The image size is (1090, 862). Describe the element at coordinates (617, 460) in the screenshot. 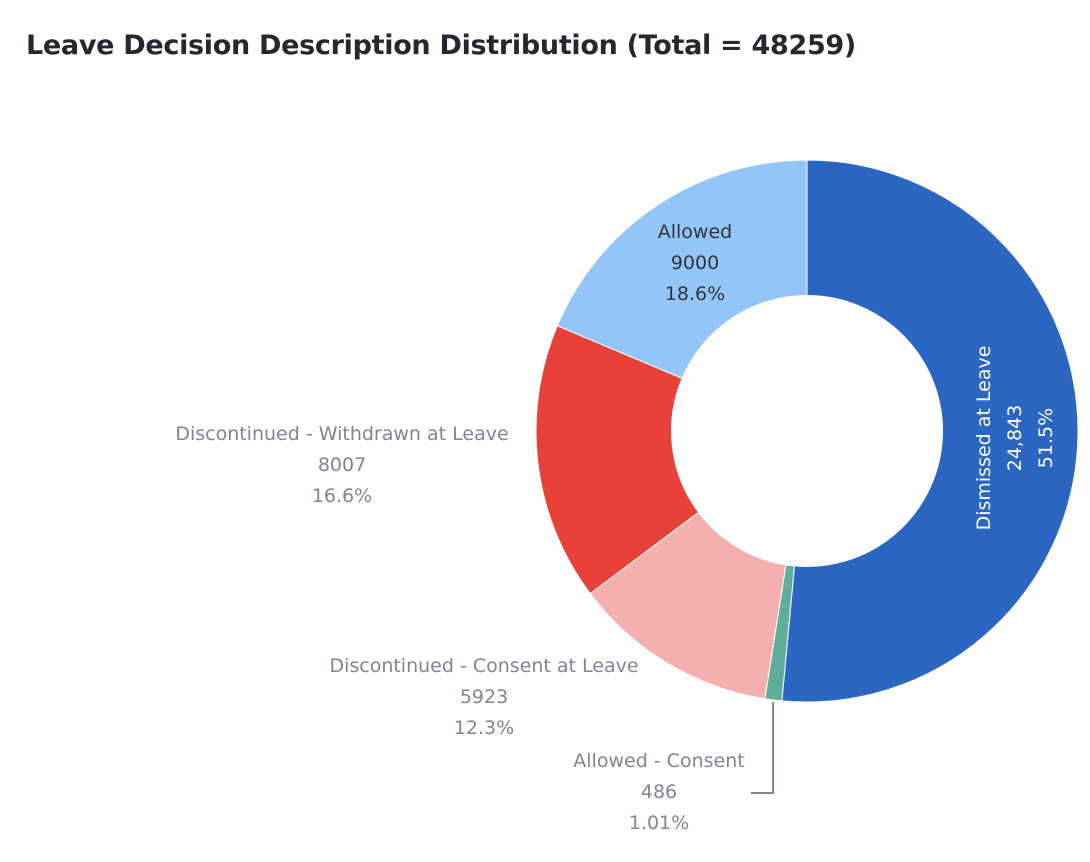

I see `slice-discontinued-withdrawn-at-leave` at that location.